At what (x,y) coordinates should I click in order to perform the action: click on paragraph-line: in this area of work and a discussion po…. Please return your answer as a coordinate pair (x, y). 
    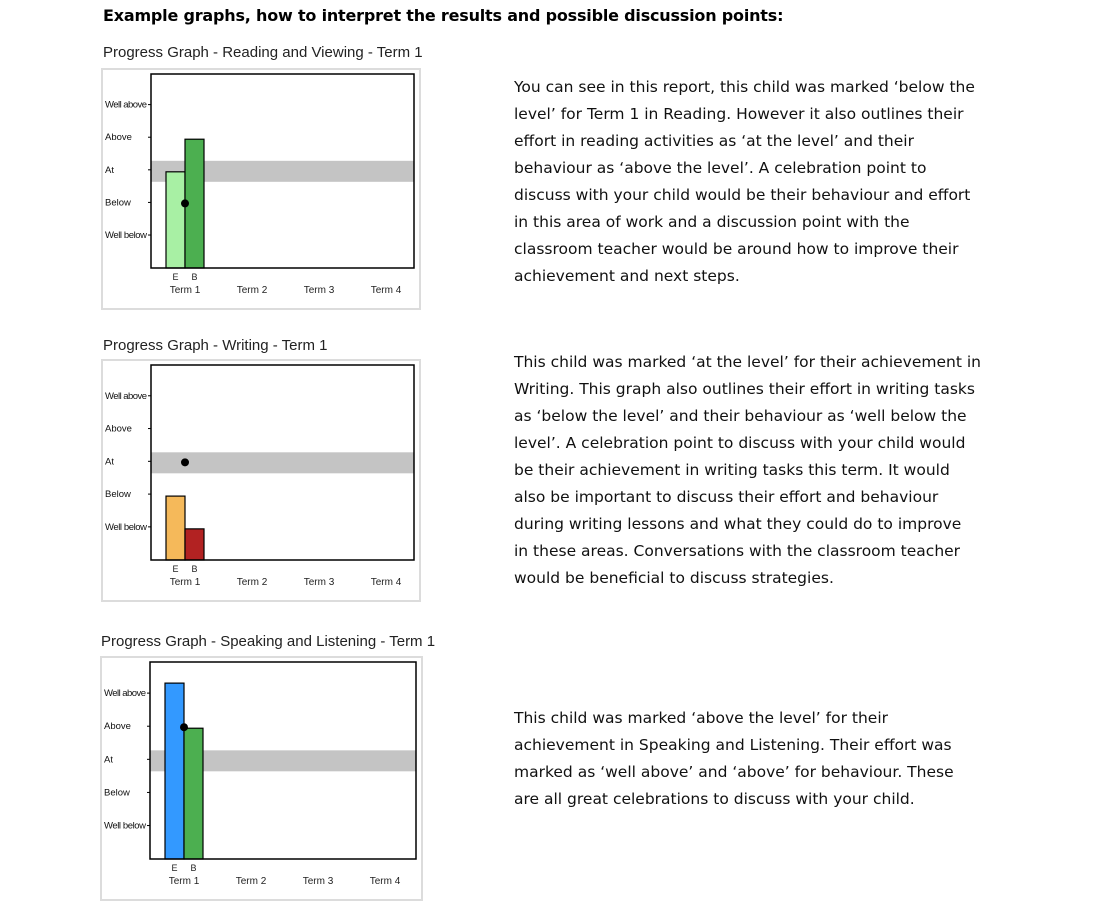
    Looking at the image, I should click on (712, 222).